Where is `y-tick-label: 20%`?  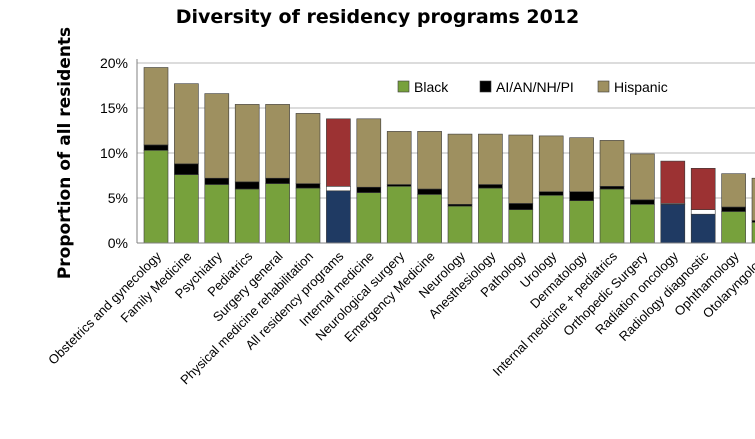
y-tick-label: 20% is located at coordinates (114, 63).